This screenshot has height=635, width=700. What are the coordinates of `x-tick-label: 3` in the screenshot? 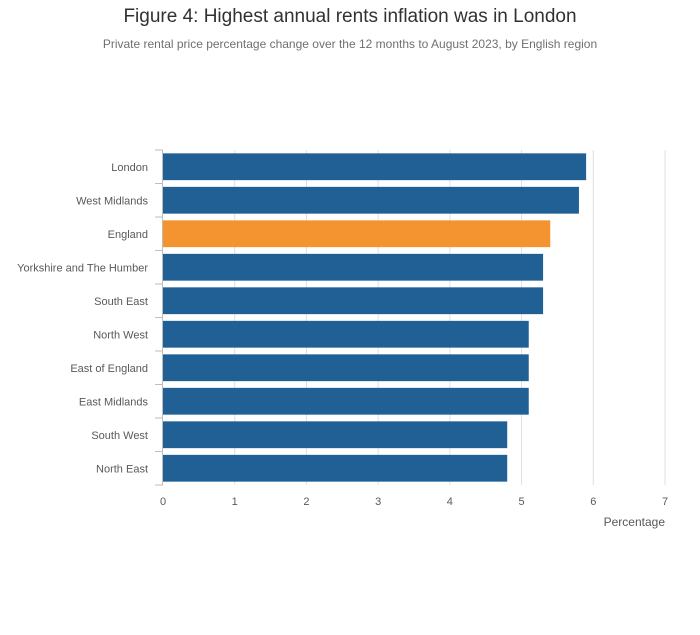 It's located at (378, 502).